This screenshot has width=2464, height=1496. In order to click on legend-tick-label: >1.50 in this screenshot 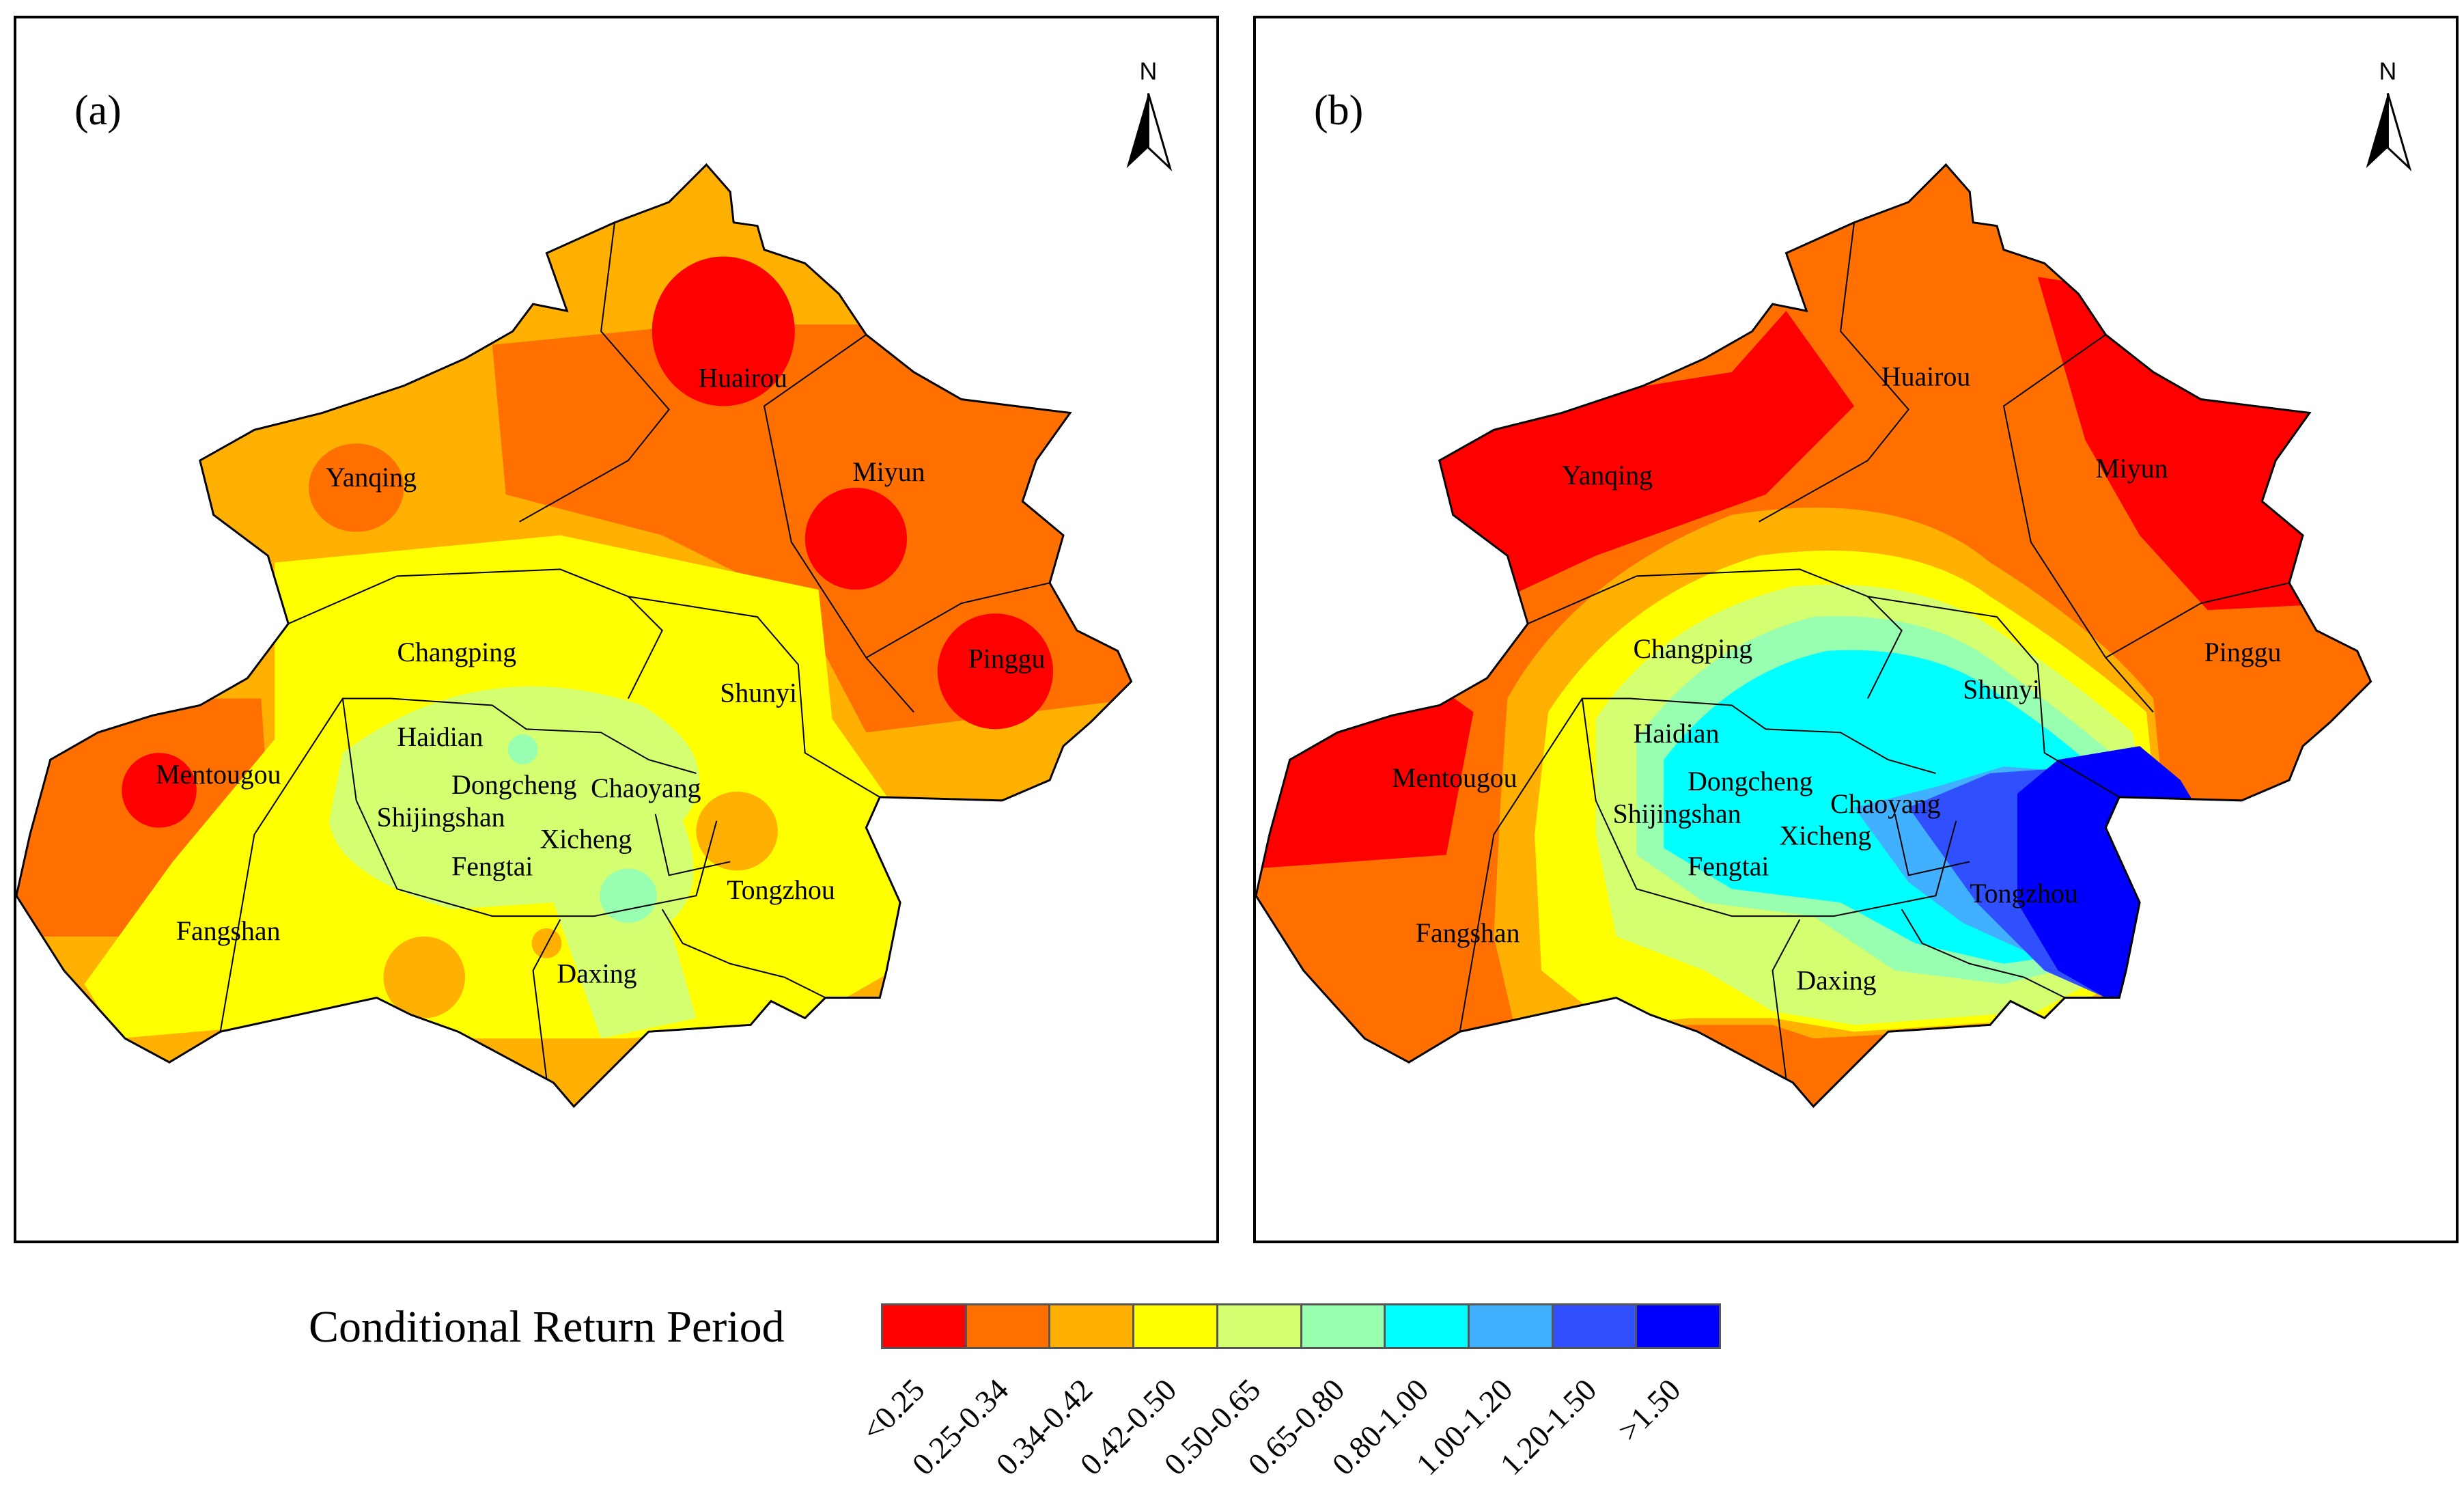, I will do `click(1649, 1410)`.